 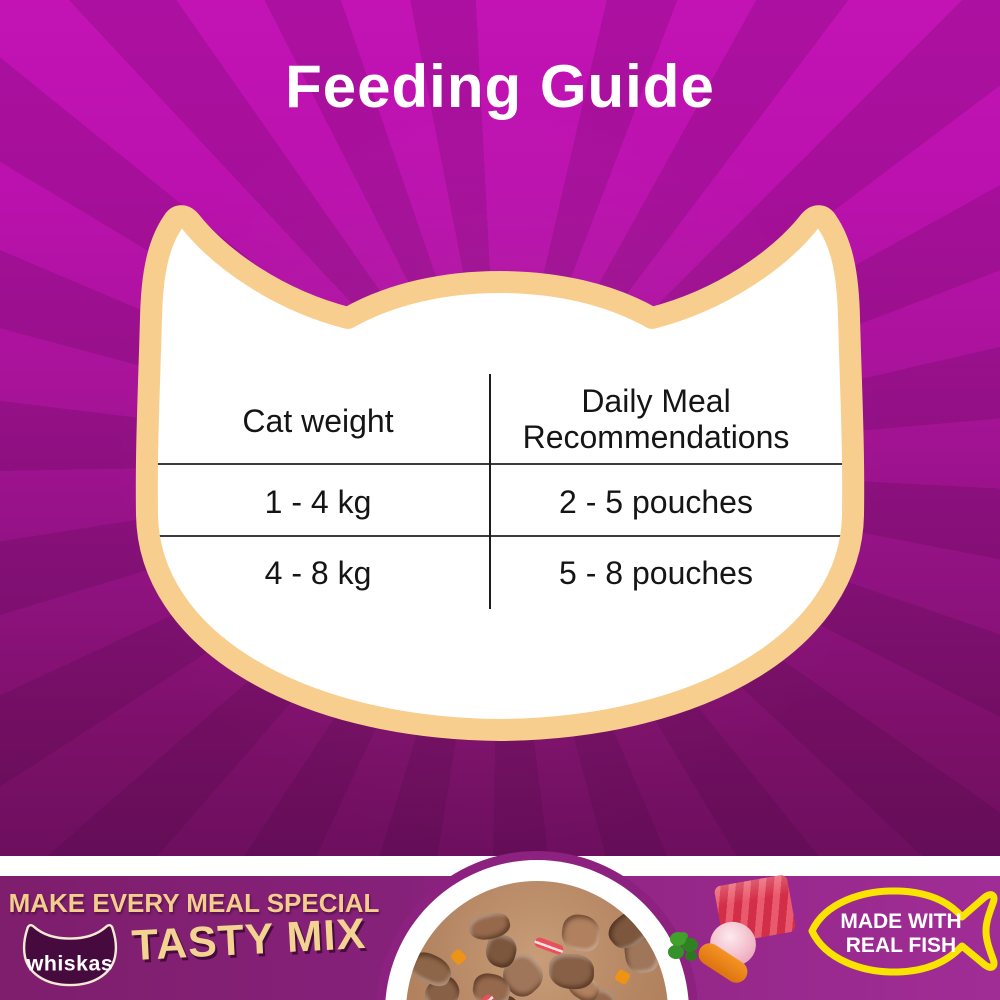 I want to click on table-cell-pouches-row2: 5 - 8 pouches, so click(x=656, y=573).